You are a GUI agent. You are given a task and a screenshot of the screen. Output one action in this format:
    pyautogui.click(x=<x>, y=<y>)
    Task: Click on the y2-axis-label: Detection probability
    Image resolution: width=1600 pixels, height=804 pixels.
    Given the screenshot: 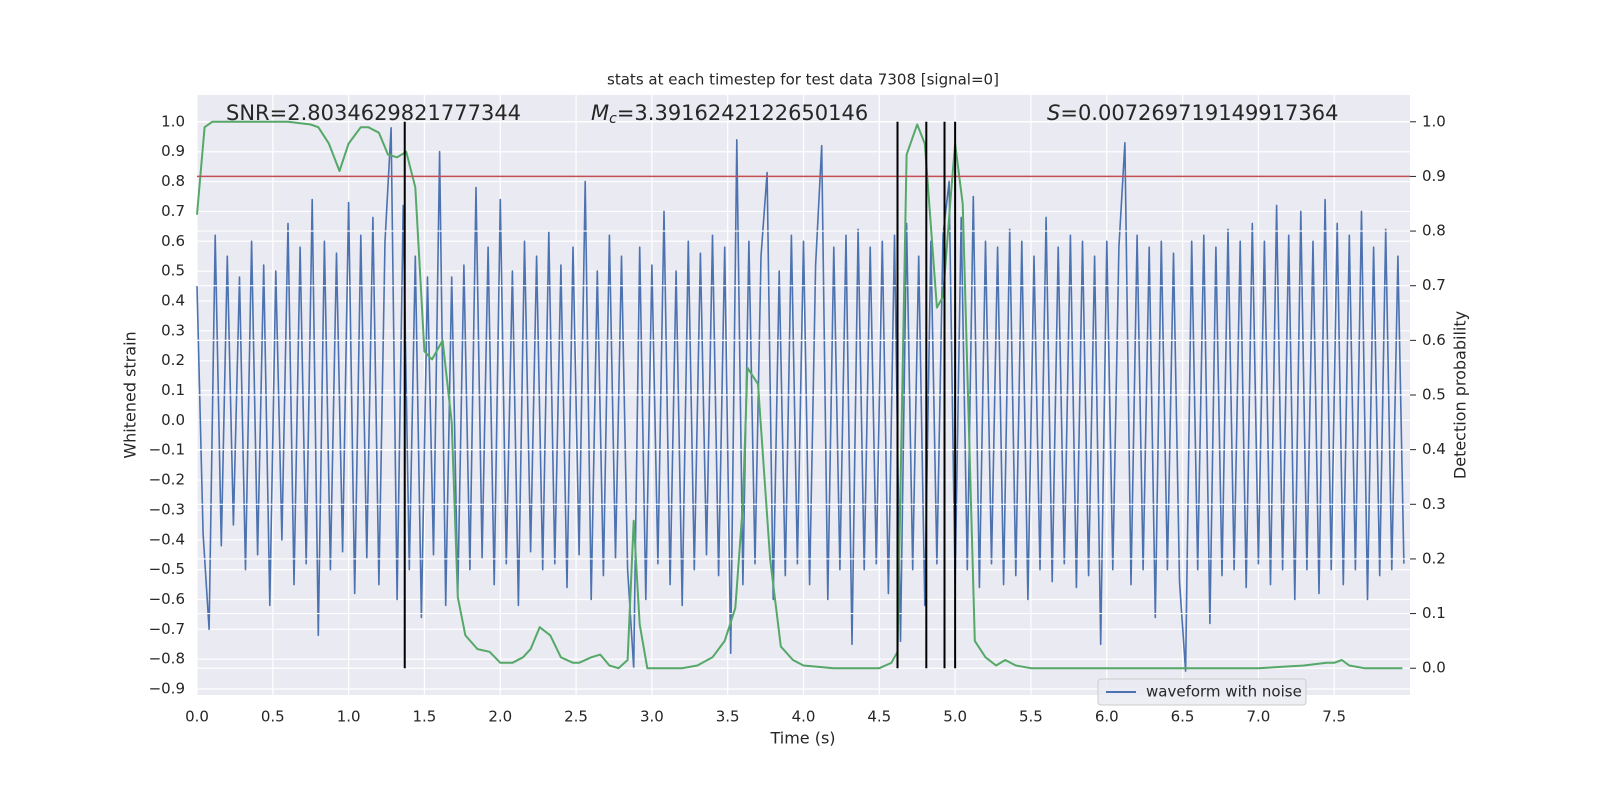 What is the action you would take?
    pyautogui.click(x=1460, y=395)
    